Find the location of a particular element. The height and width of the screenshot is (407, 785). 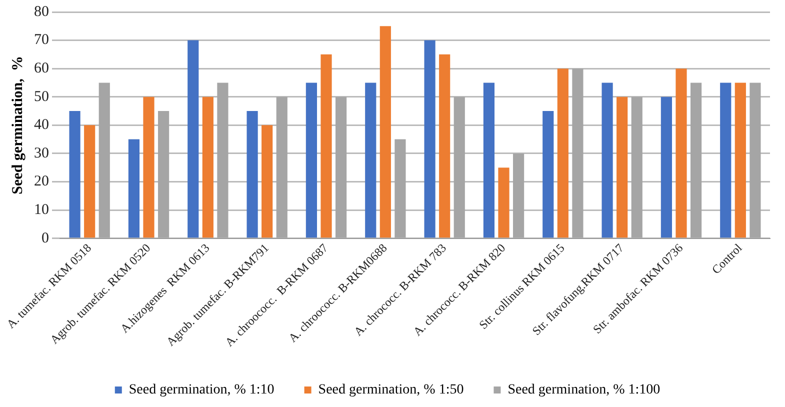

legend-label: Seed germination, % 1:50 is located at coordinates (391, 390).